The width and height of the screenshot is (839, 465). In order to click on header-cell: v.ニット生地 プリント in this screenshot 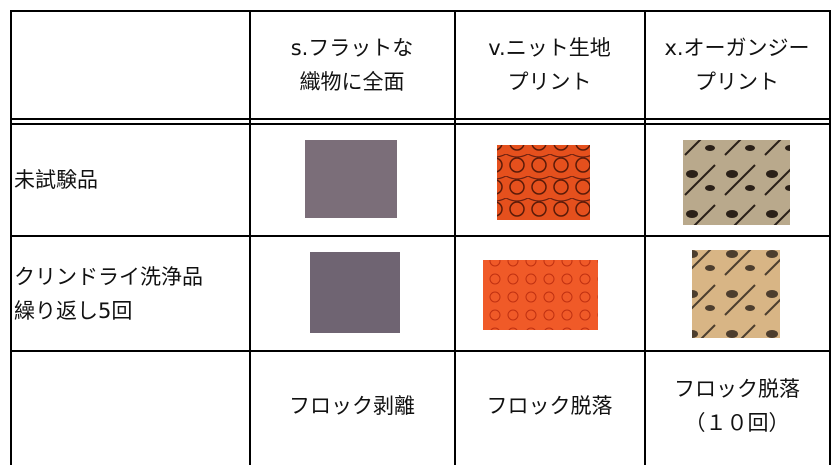, I will do `click(549, 65)`.